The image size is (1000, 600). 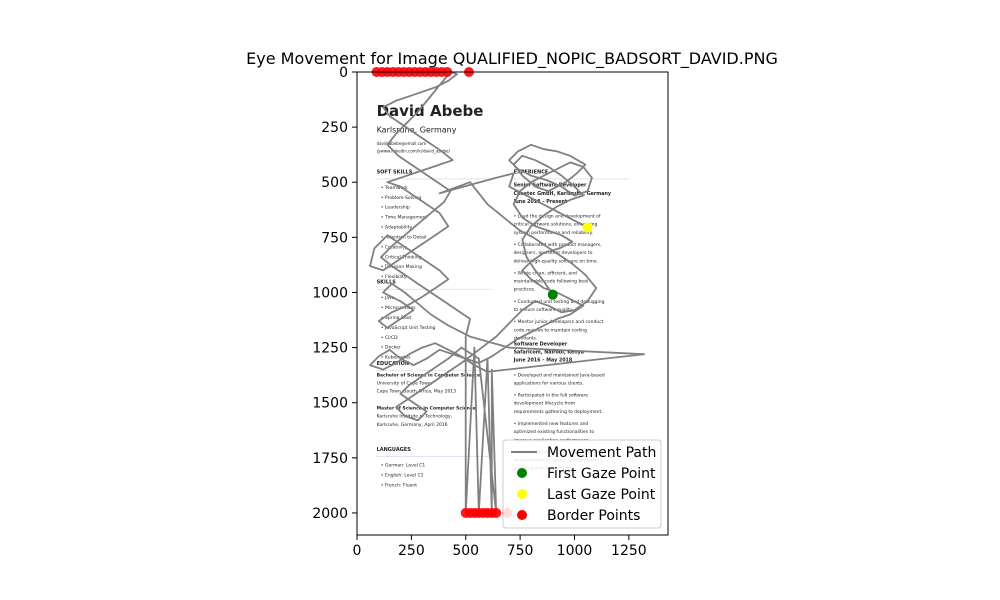 I want to click on resume-bullet-line: • Developed and maintained Java-based, so click(x=559, y=375).